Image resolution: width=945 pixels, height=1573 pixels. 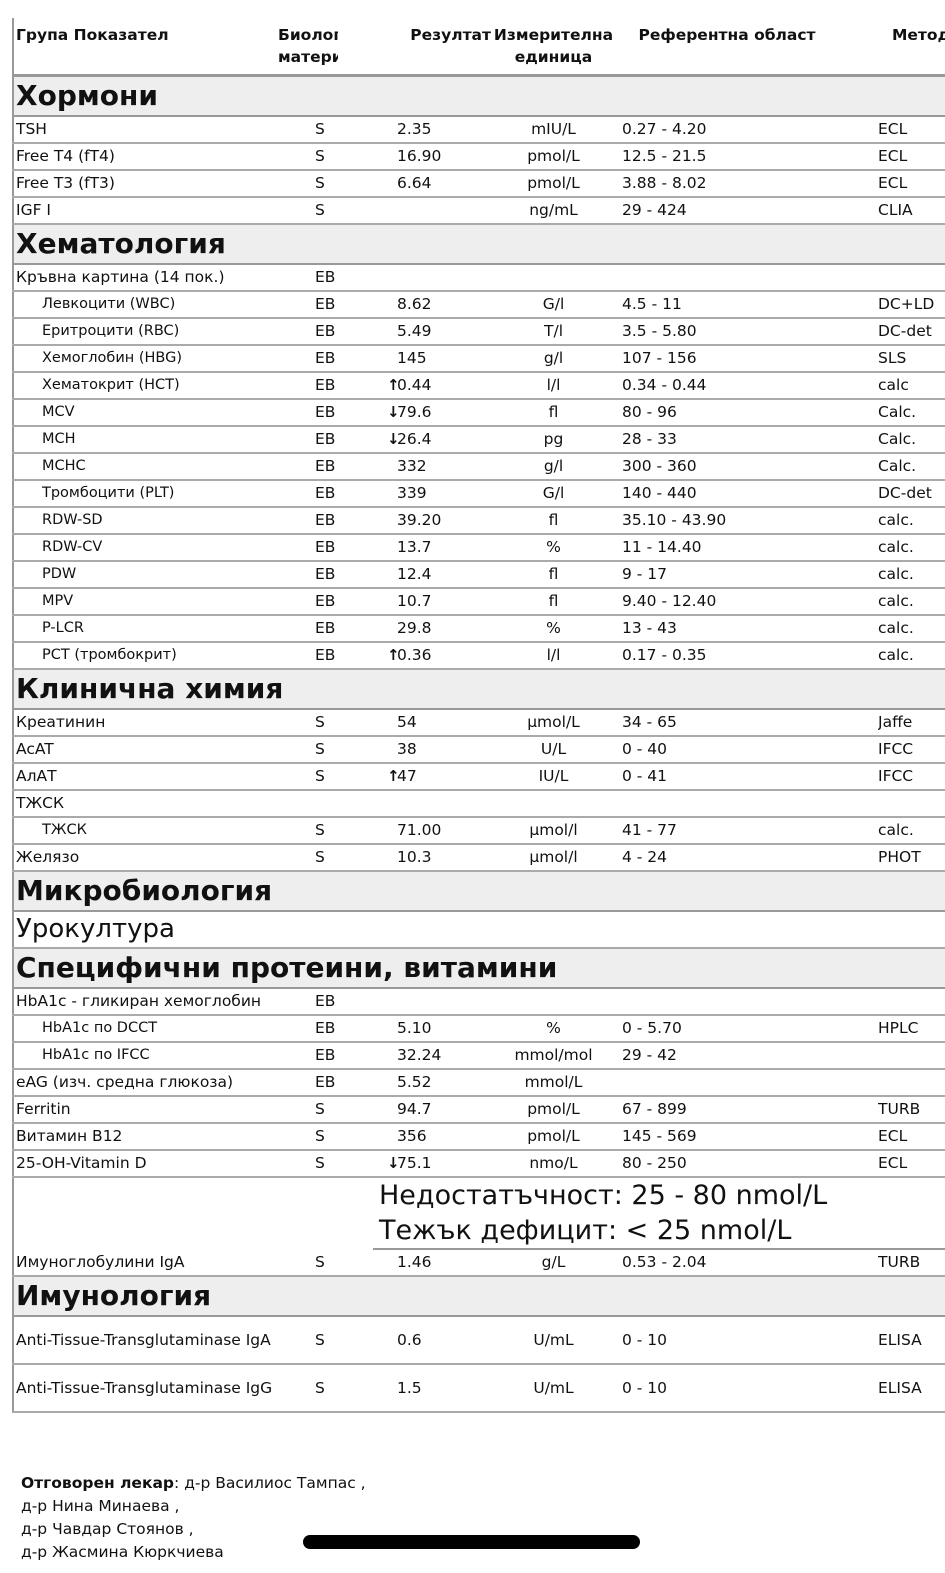 I want to click on test-name: MCHC, so click(x=163, y=467).